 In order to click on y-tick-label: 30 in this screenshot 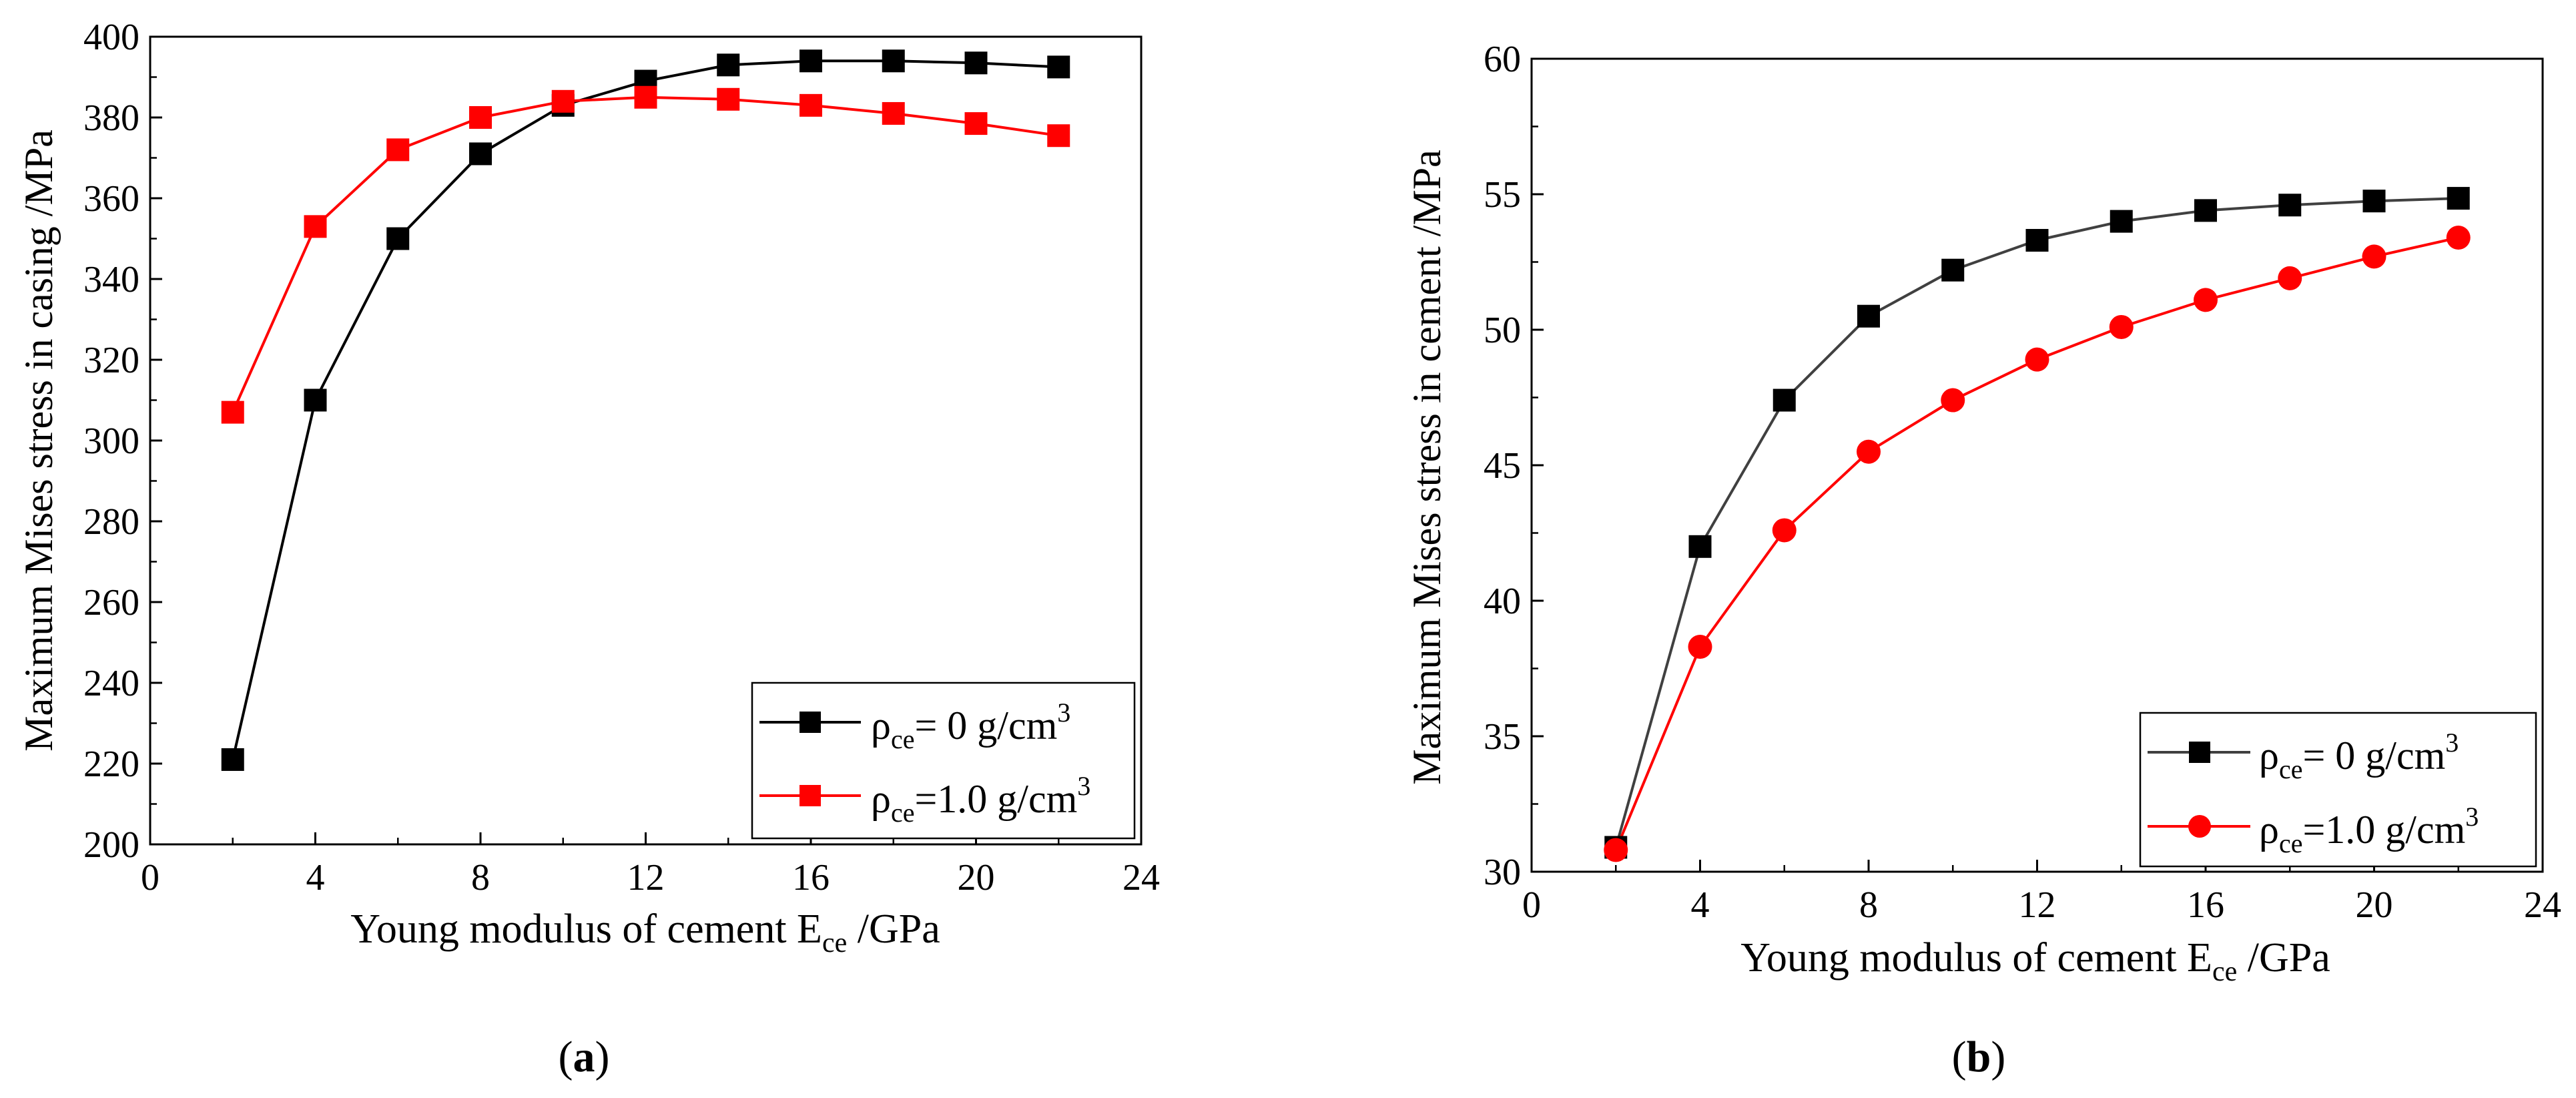, I will do `click(1502, 872)`.